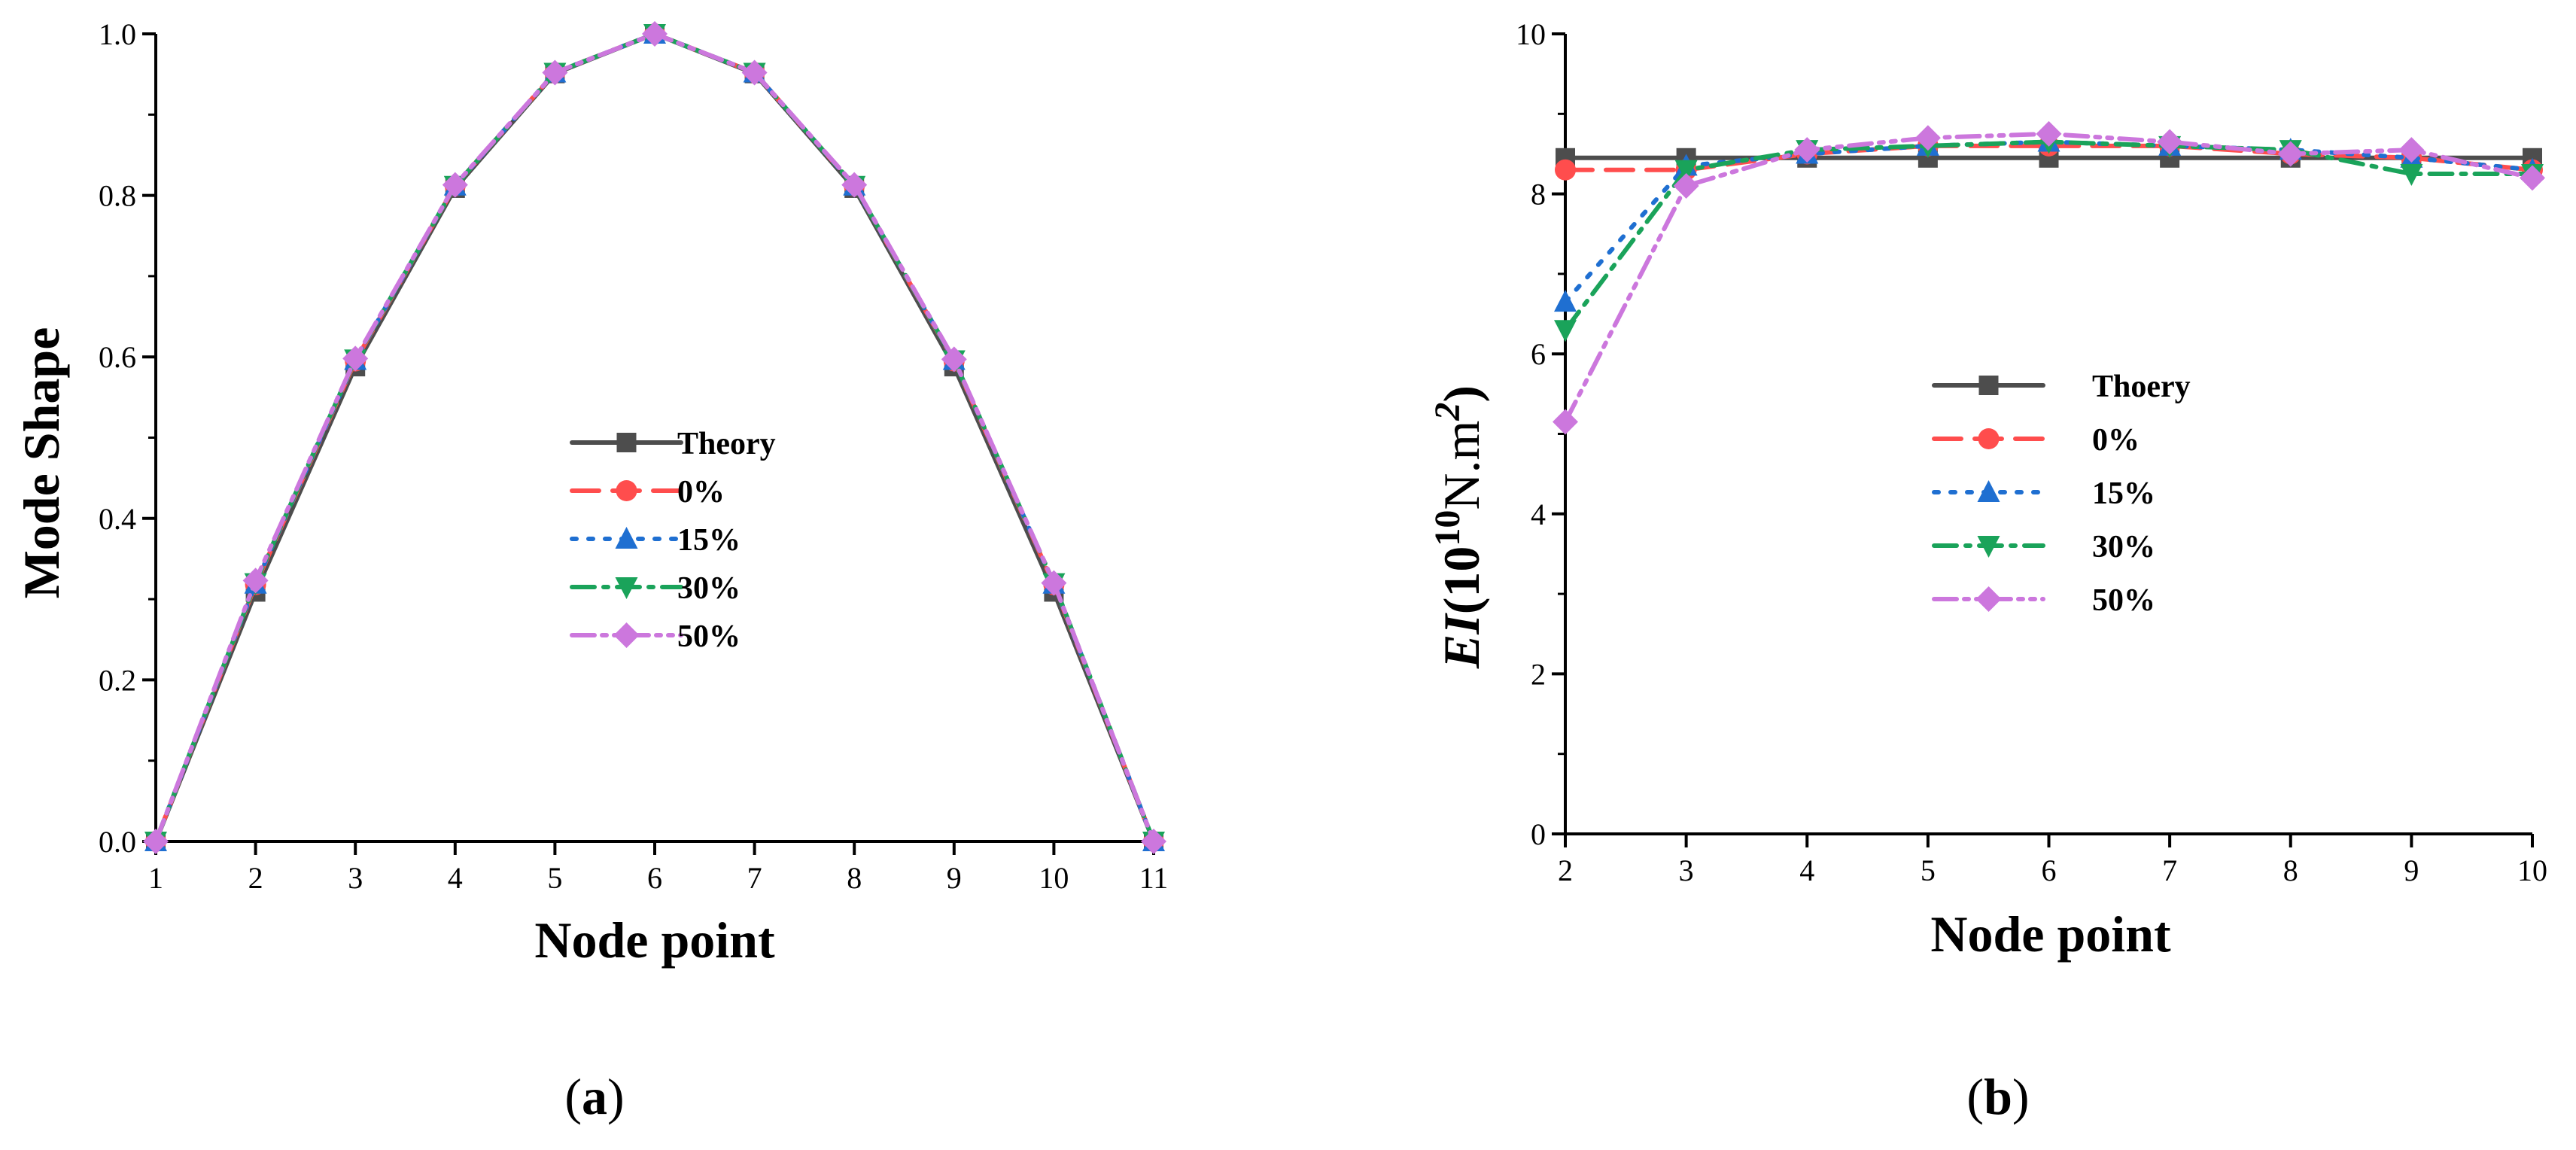 The width and height of the screenshot is (2576, 1150). Describe the element at coordinates (673, 540) in the screenshot. I see `panel-a-legend: Theory 0% 15% 30% 50%` at that location.